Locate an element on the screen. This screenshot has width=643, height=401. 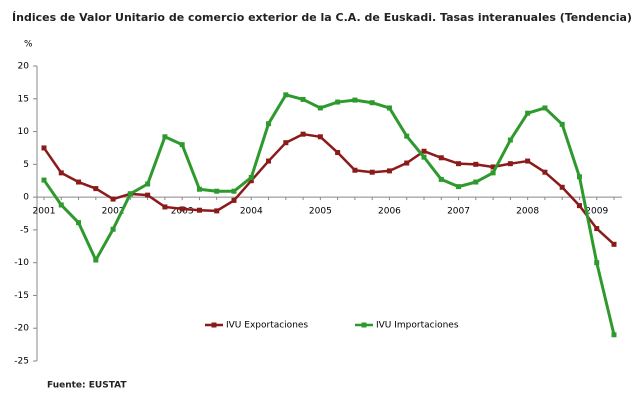
y-tick-label: -15 is located at coordinates (21, 296).